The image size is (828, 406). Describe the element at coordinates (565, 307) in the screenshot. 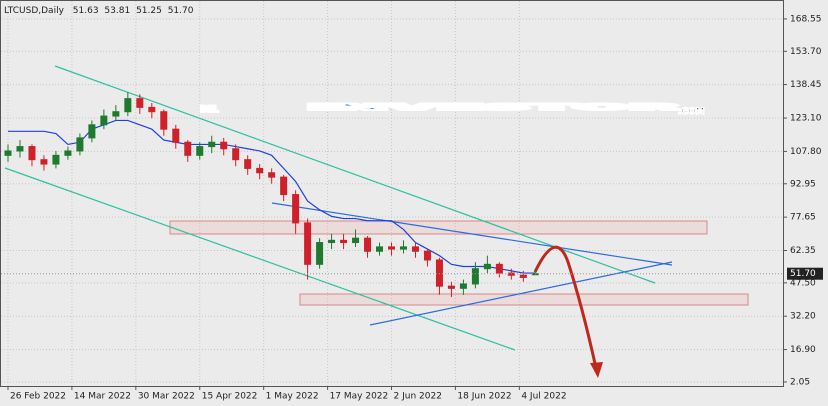

I see `forecast-arrow` at that location.